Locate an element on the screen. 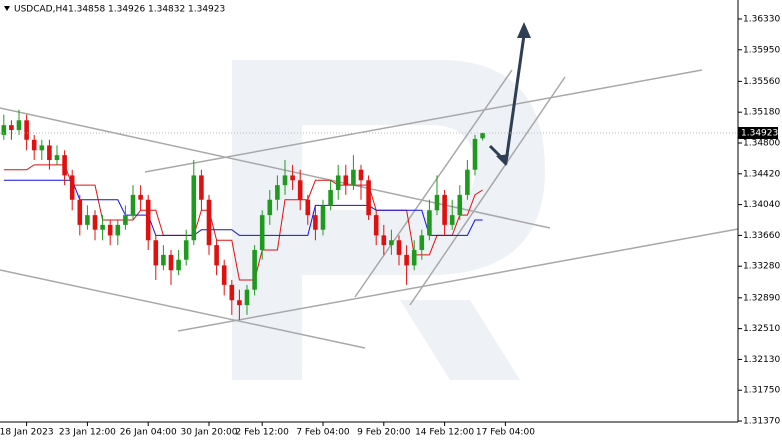  y-tick-label: 1.35560 is located at coordinates (761, 82).